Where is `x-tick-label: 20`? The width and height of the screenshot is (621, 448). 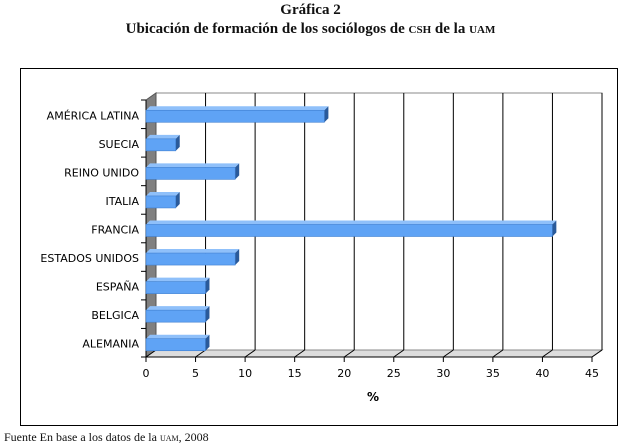
x-tick-label: 20 is located at coordinates (344, 373).